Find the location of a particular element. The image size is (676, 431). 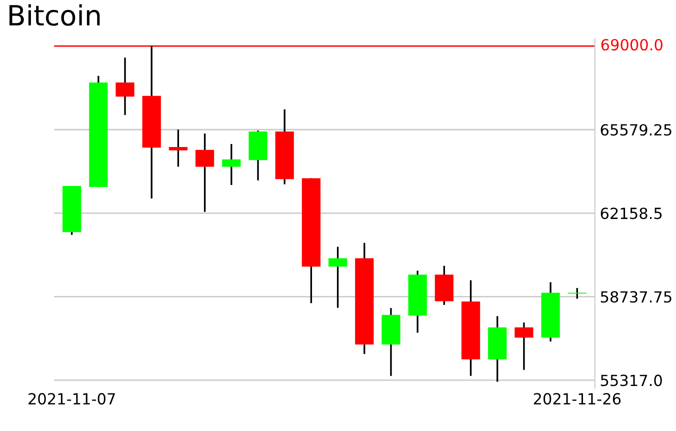

ref-line-label: 69000.0 is located at coordinates (631, 44).